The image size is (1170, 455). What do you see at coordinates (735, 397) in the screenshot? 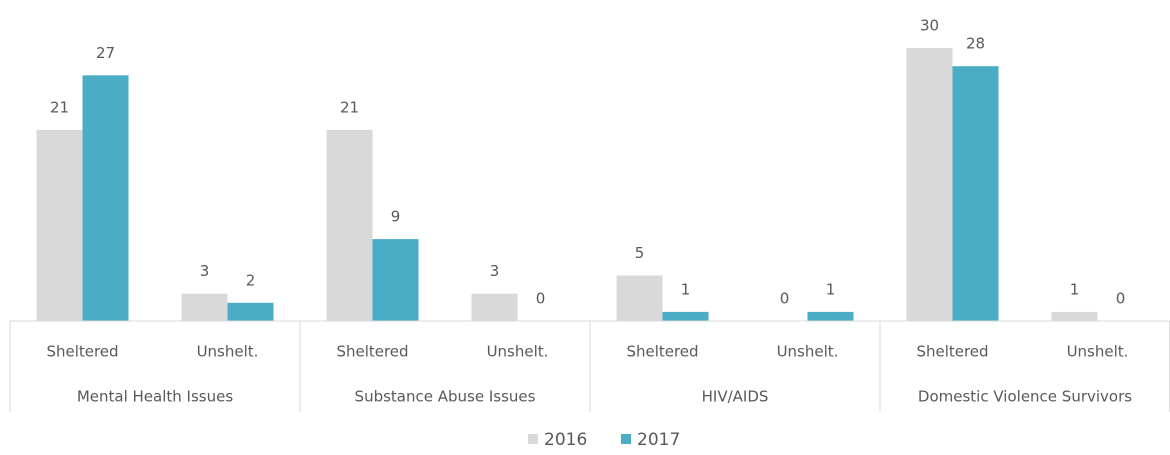
I see `group-label: HIV/AIDS` at bounding box center [735, 397].